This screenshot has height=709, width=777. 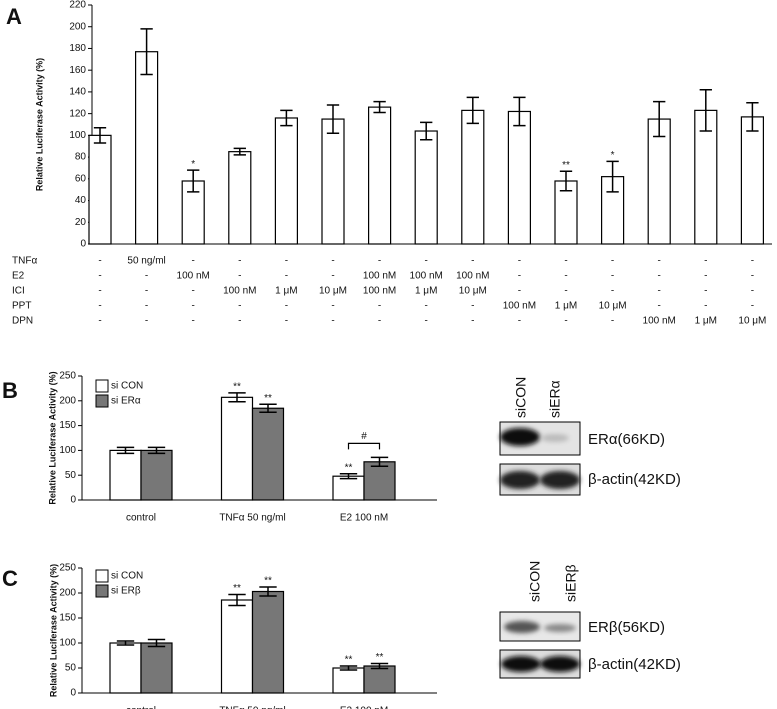 I want to click on panel-label: B, so click(x=10, y=390).